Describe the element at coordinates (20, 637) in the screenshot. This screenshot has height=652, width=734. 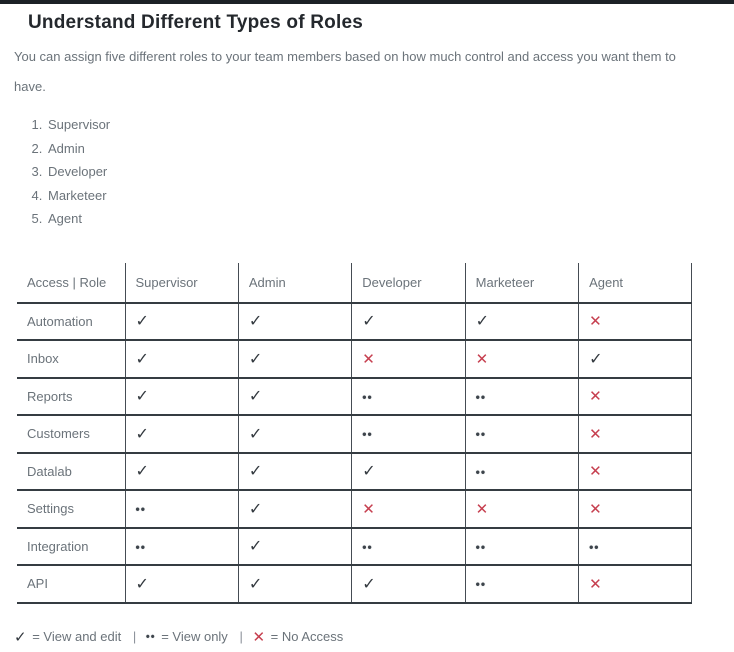
I see `legend-check-icon: ✓` at that location.